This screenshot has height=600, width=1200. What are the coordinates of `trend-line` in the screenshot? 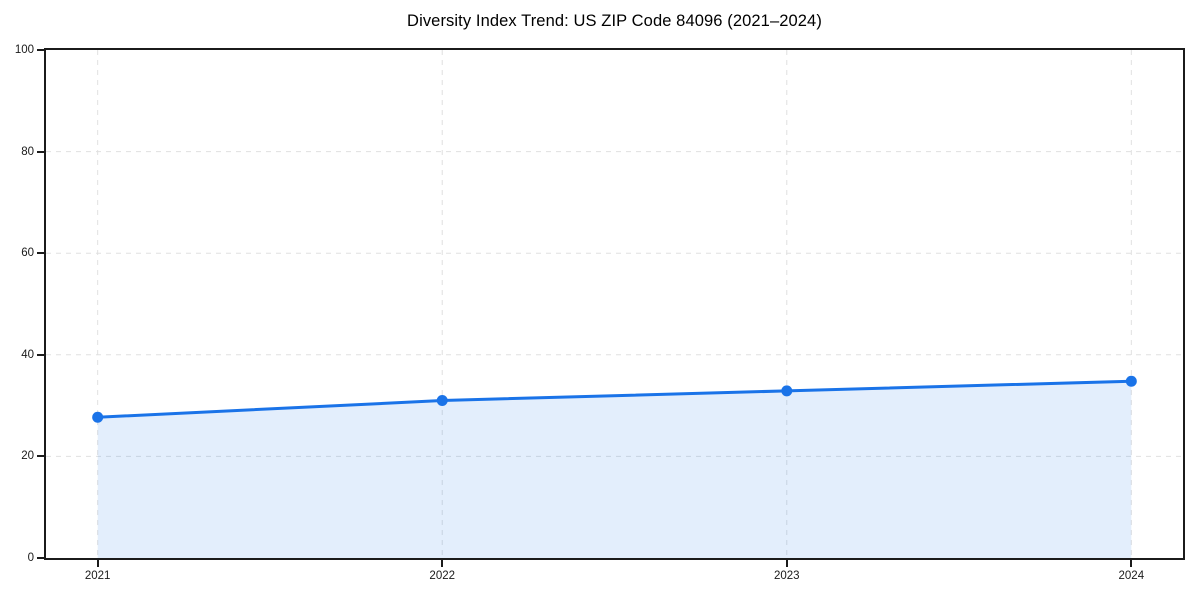 It's located at (614, 399).